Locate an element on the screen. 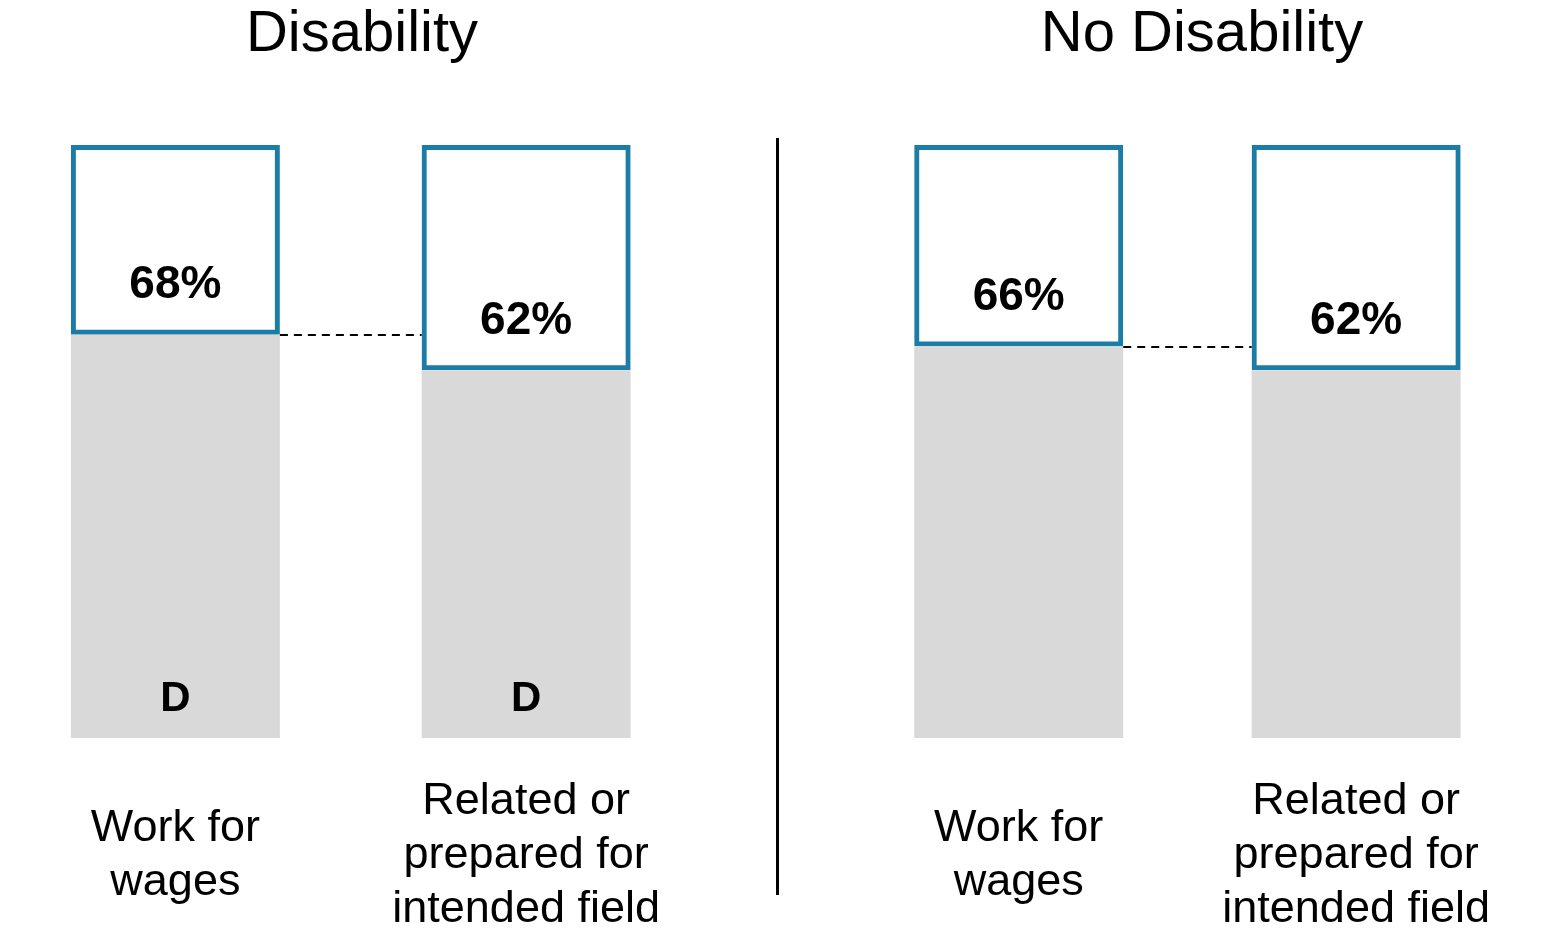  data-label: 66% is located at coordinates (1018, 294).